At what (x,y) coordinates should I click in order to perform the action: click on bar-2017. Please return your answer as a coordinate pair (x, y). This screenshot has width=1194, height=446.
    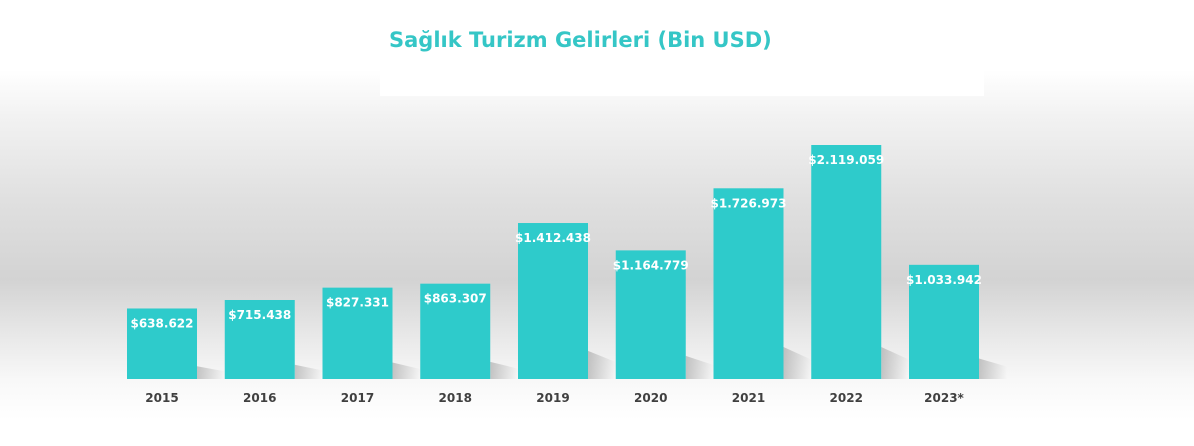
    Looking at the image, I should click on (357, 333).